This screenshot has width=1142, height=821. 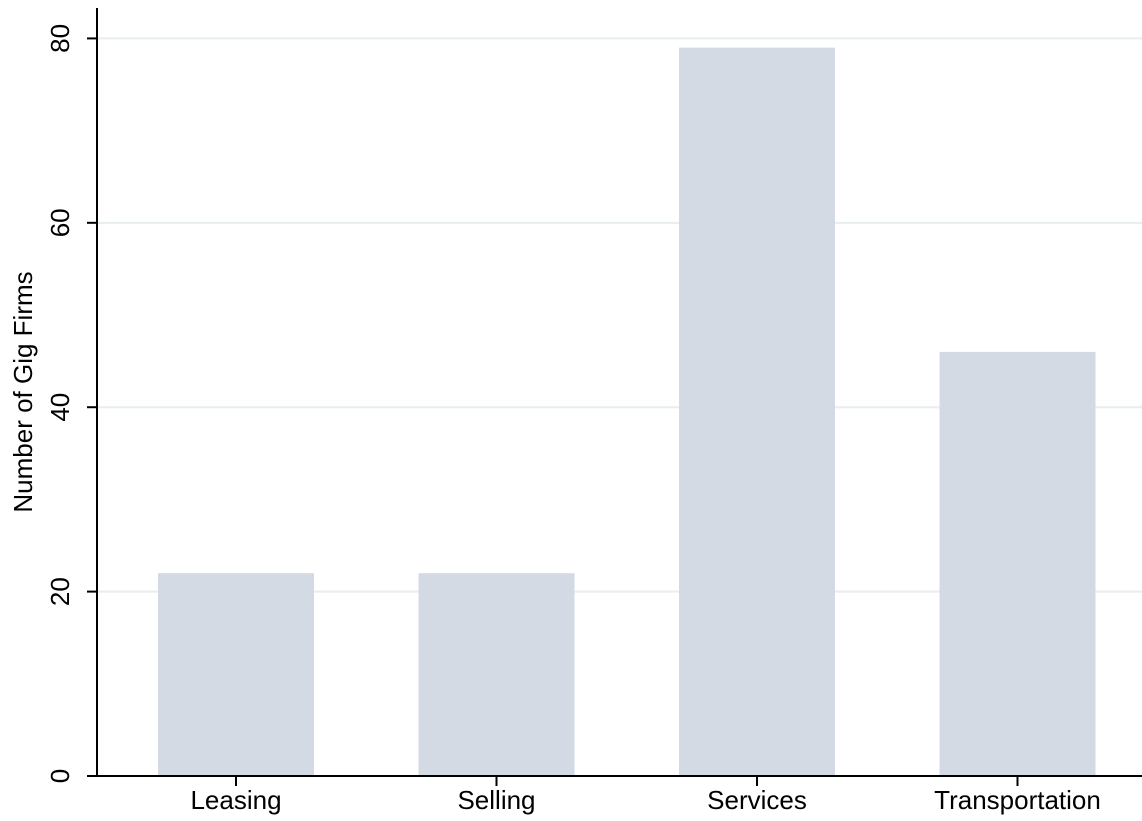 I want to click on y-tick-label: 80, so click(x=60, y=38).